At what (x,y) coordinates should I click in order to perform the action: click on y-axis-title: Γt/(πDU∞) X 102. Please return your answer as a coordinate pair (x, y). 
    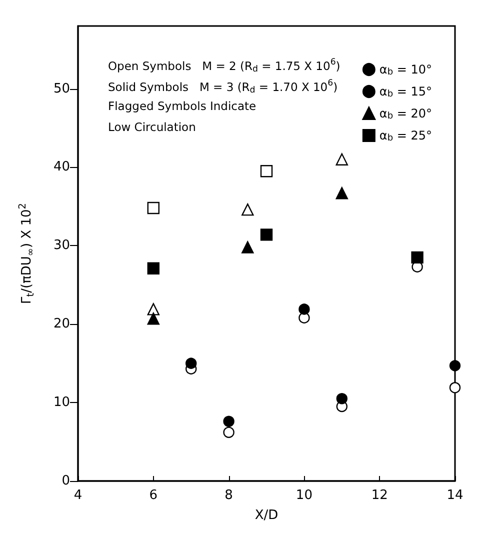
    Looking at the image, I should click on (27, 253).